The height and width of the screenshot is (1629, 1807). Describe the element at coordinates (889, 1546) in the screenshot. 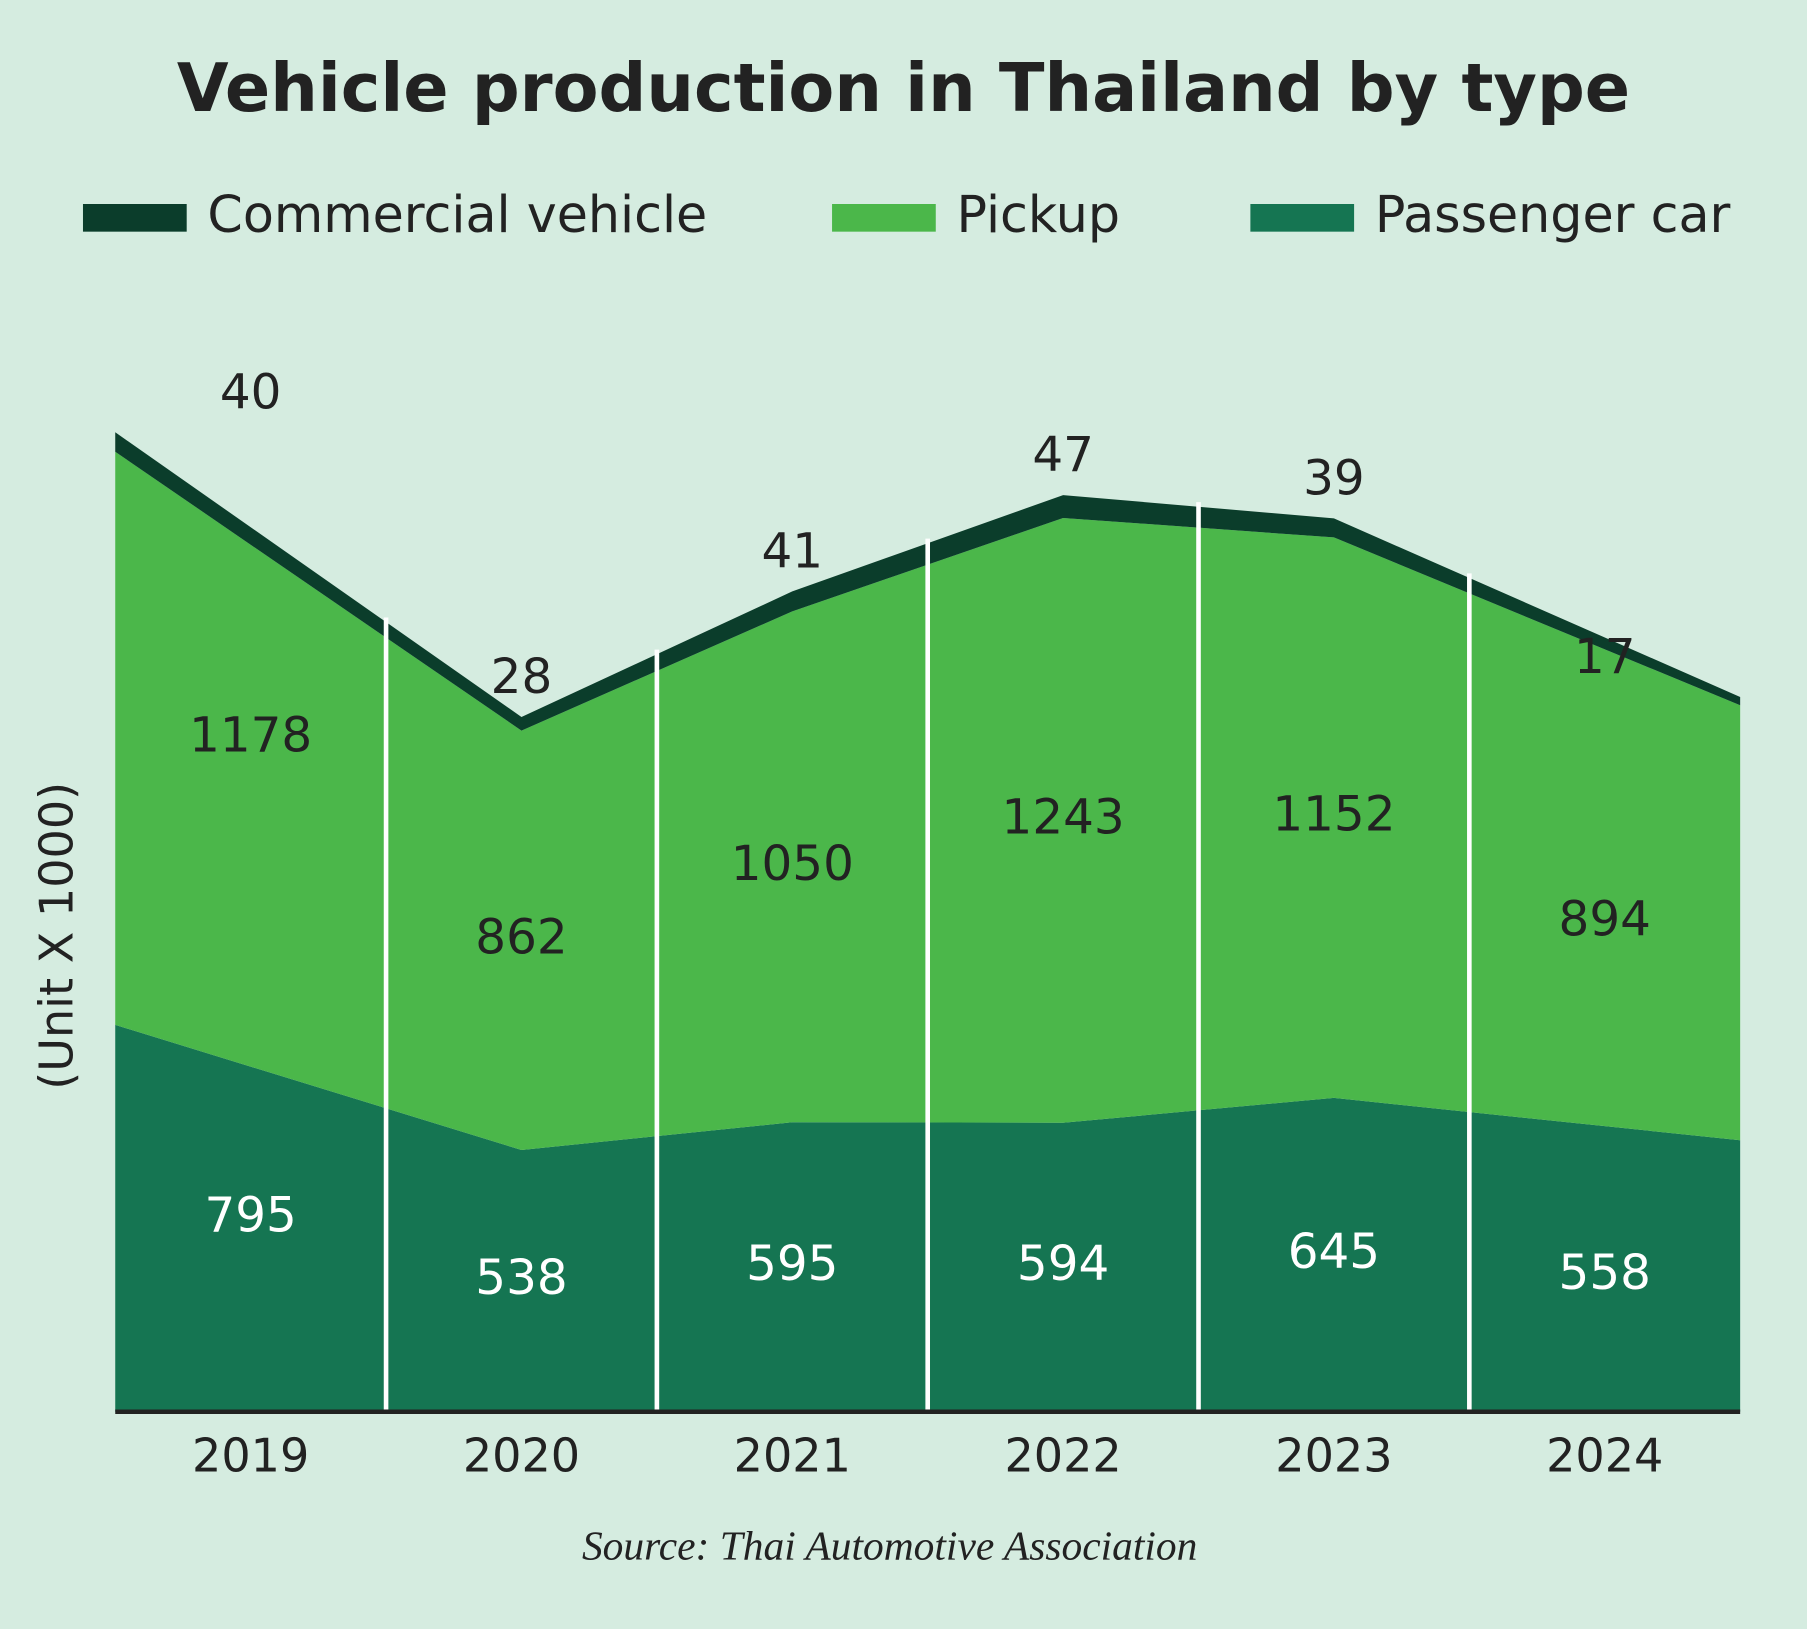

I see `source: Source: Thai Automotive Association` at that location.